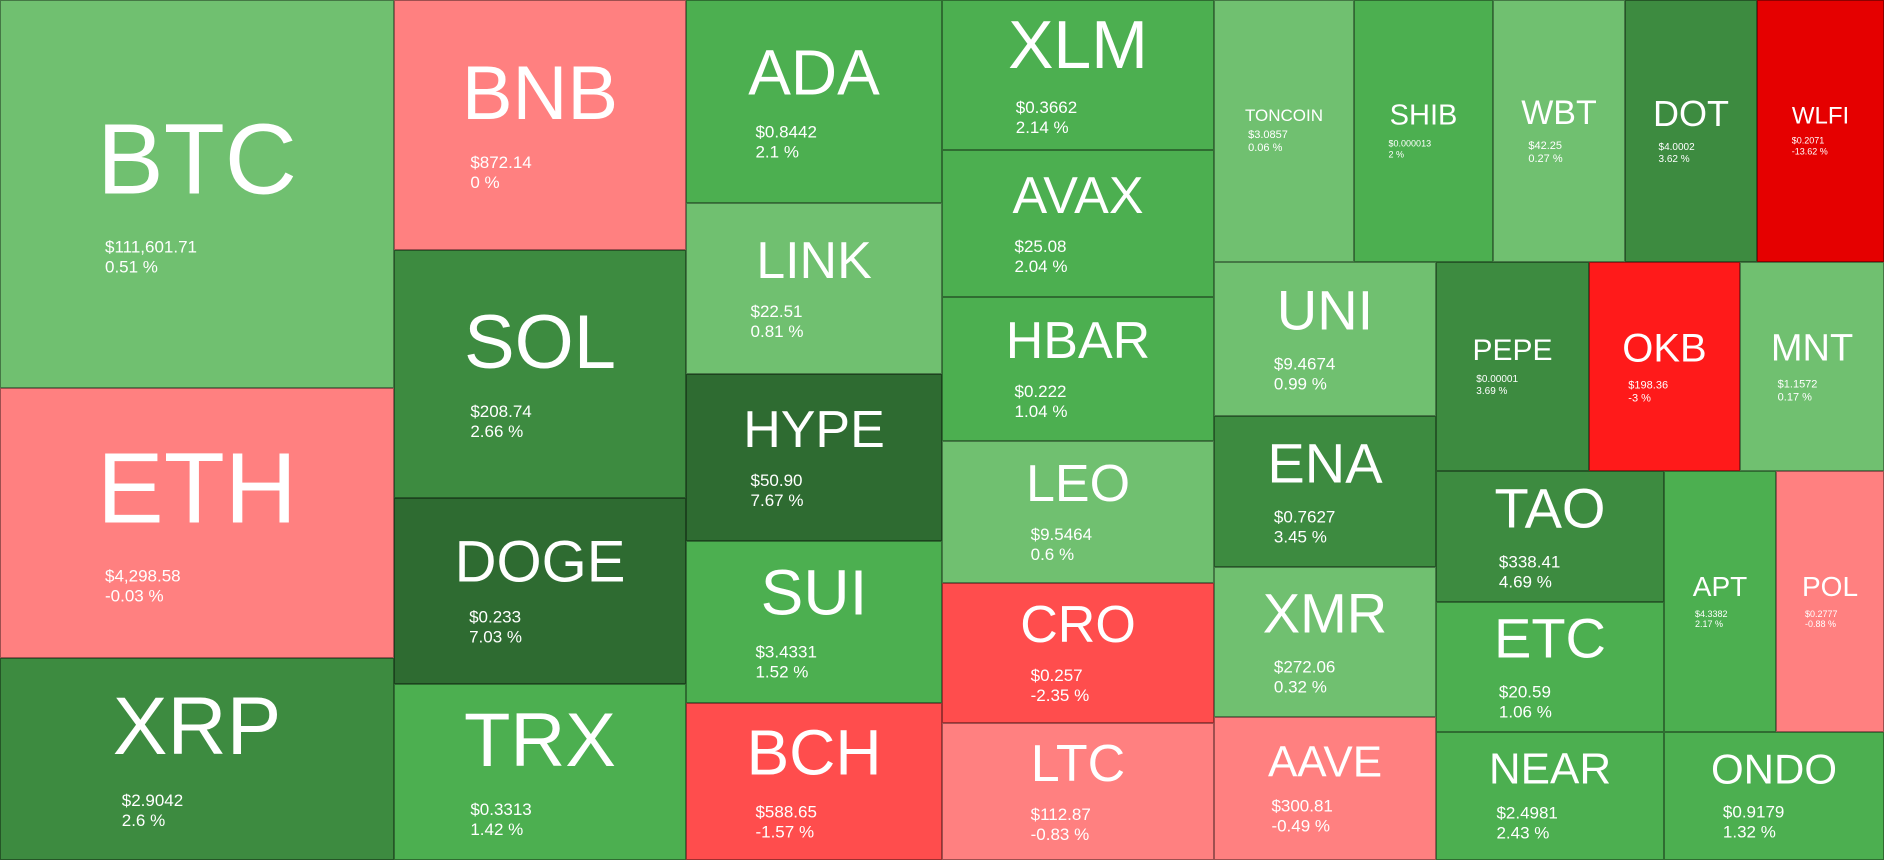  I want to click on tile-price: $0.233, so click(495, 617).